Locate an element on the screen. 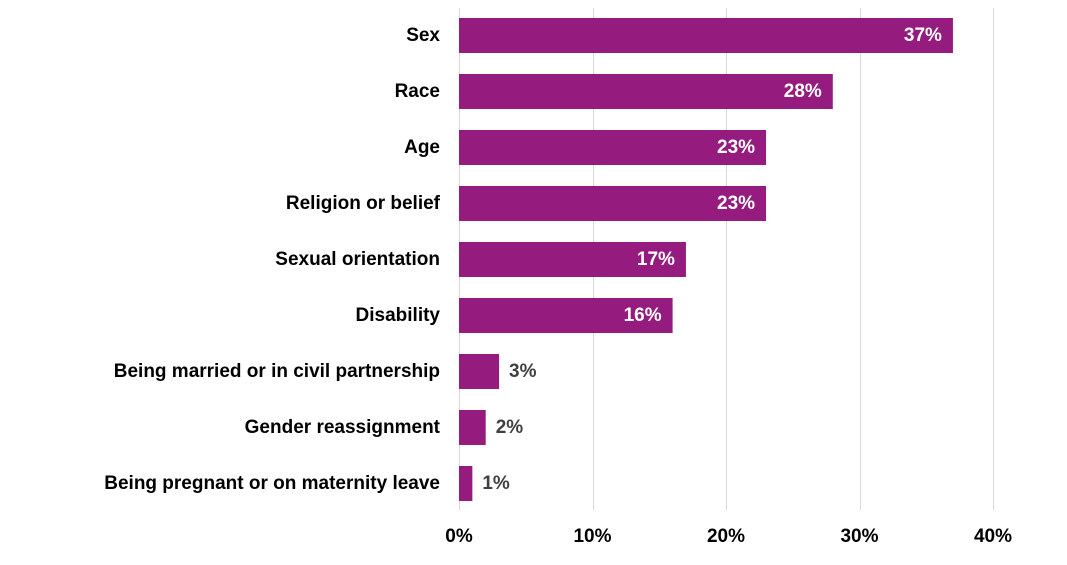 The image size is (1067, 565). x-tick-label: 0% is located at coordinates (459, 536).